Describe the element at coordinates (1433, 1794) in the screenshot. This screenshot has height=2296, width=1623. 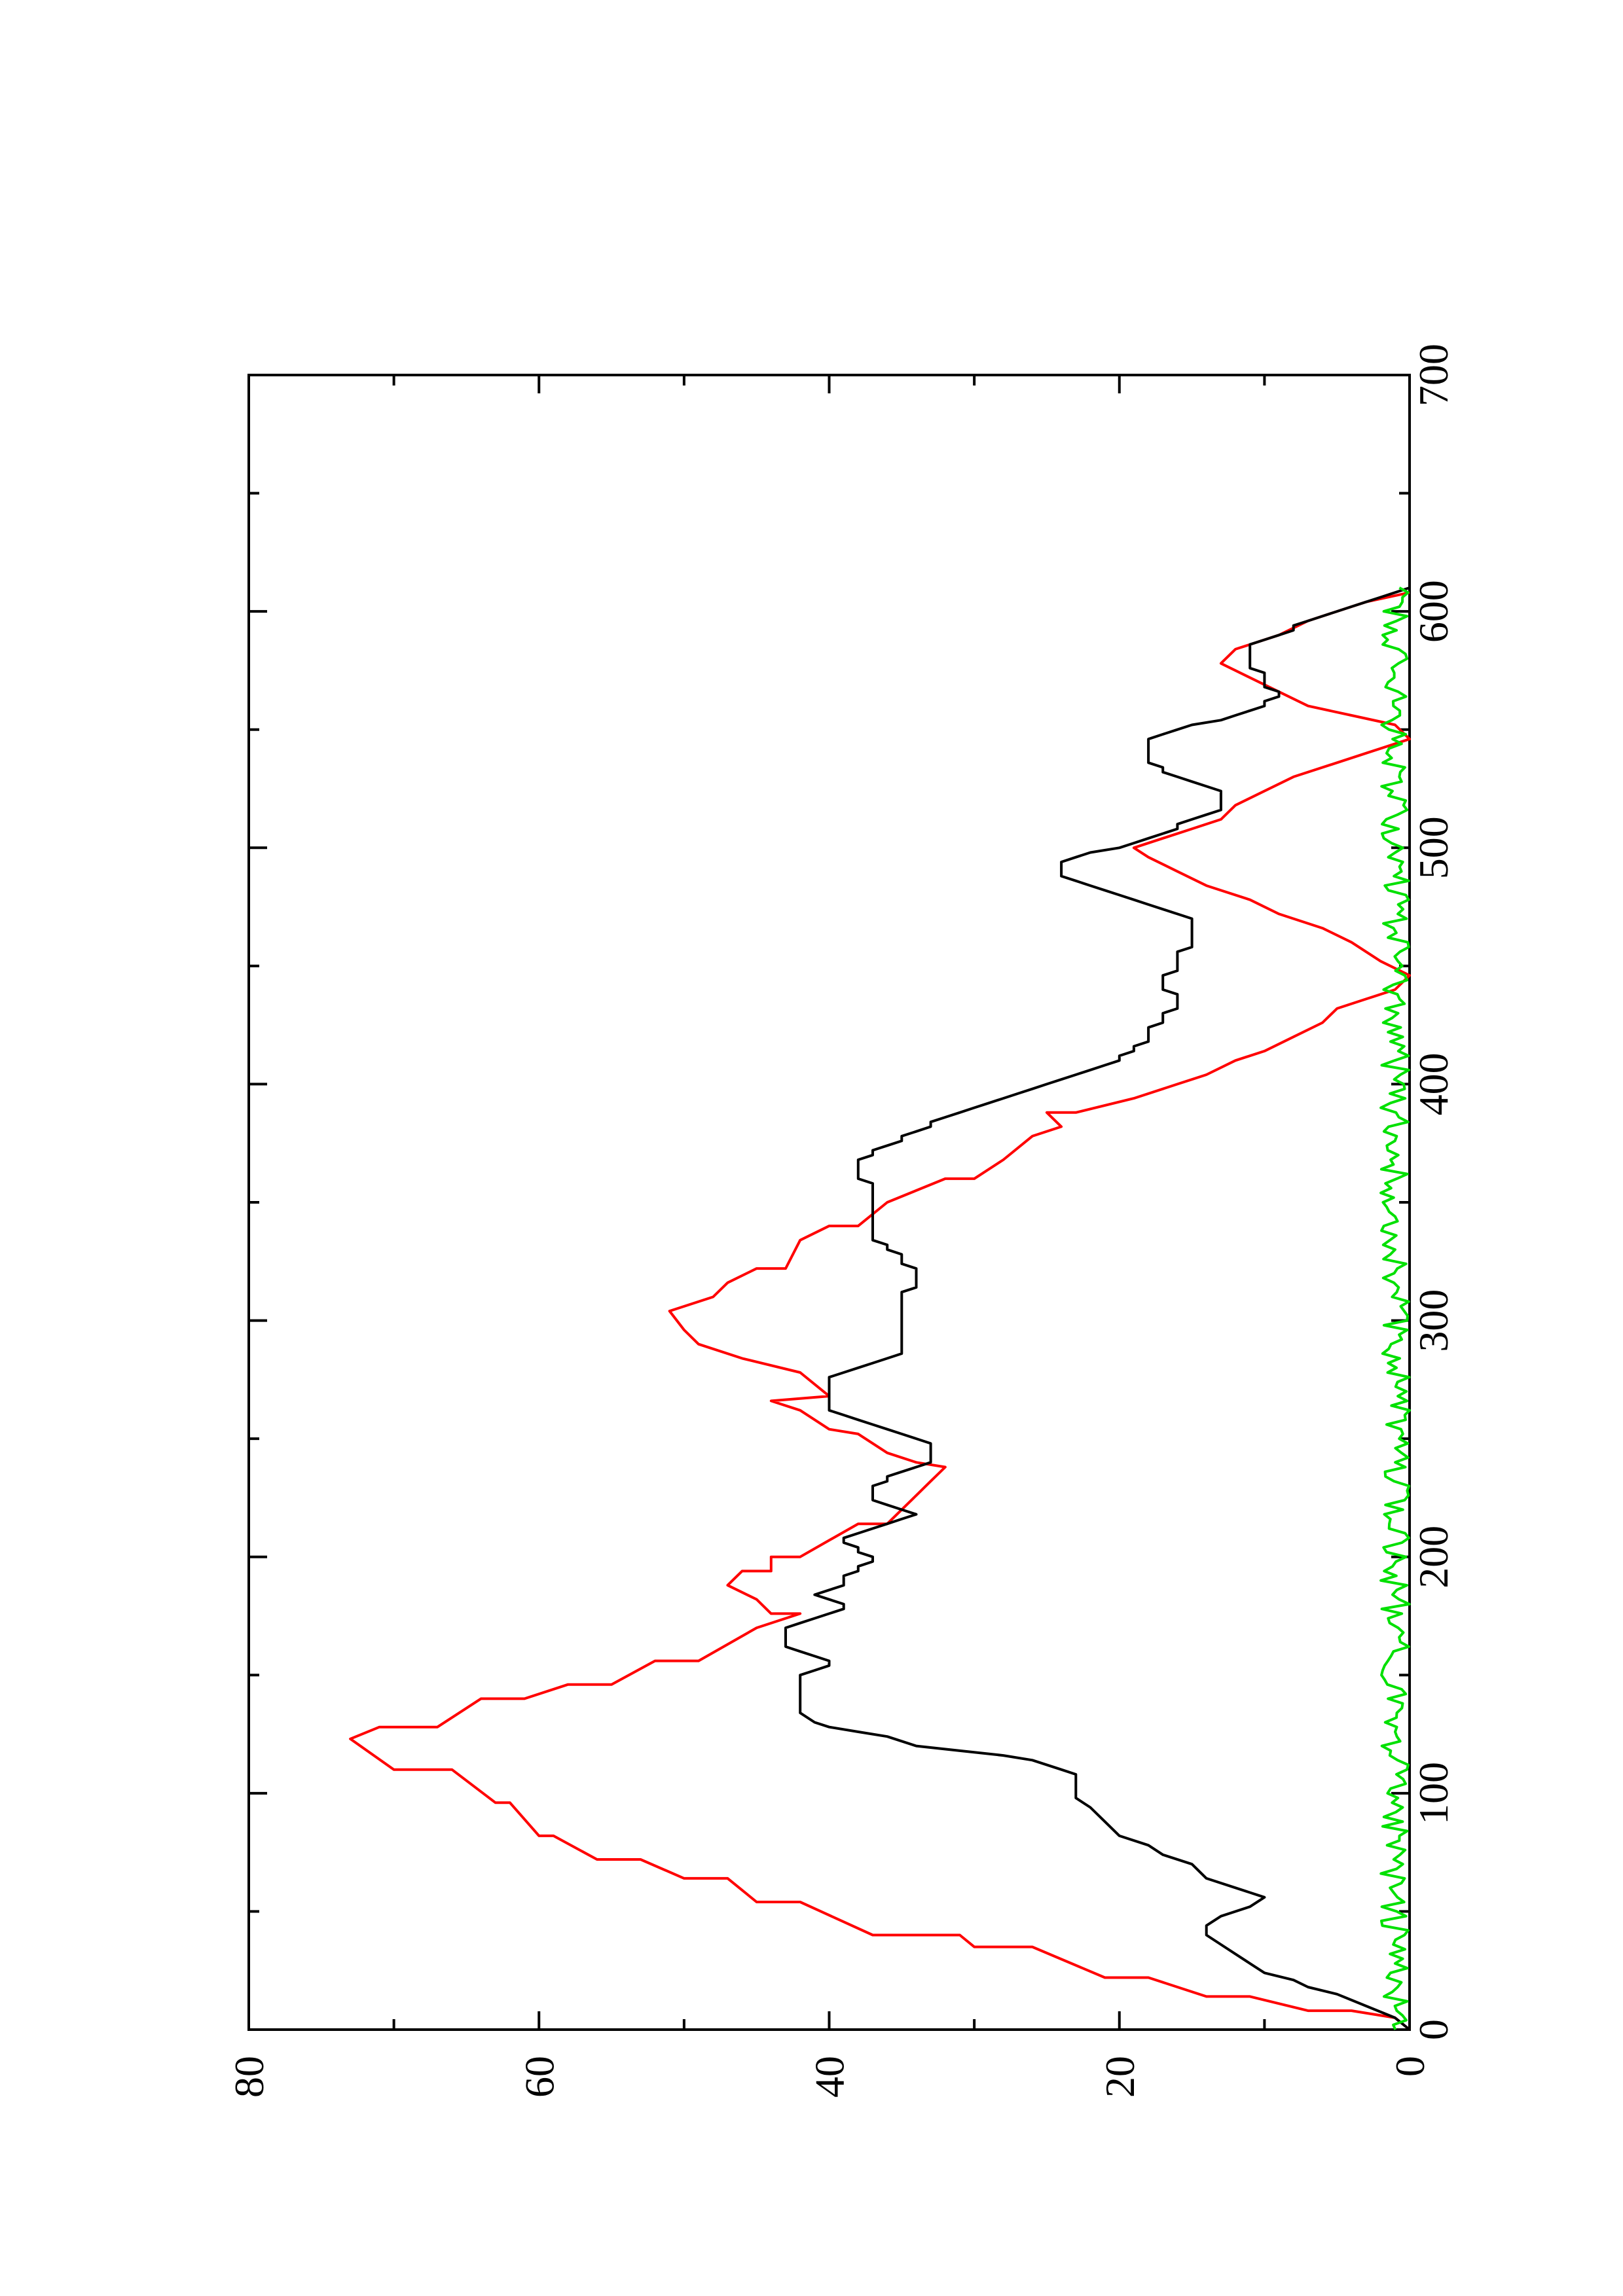
I see `x-tick-label: 100` at that location.